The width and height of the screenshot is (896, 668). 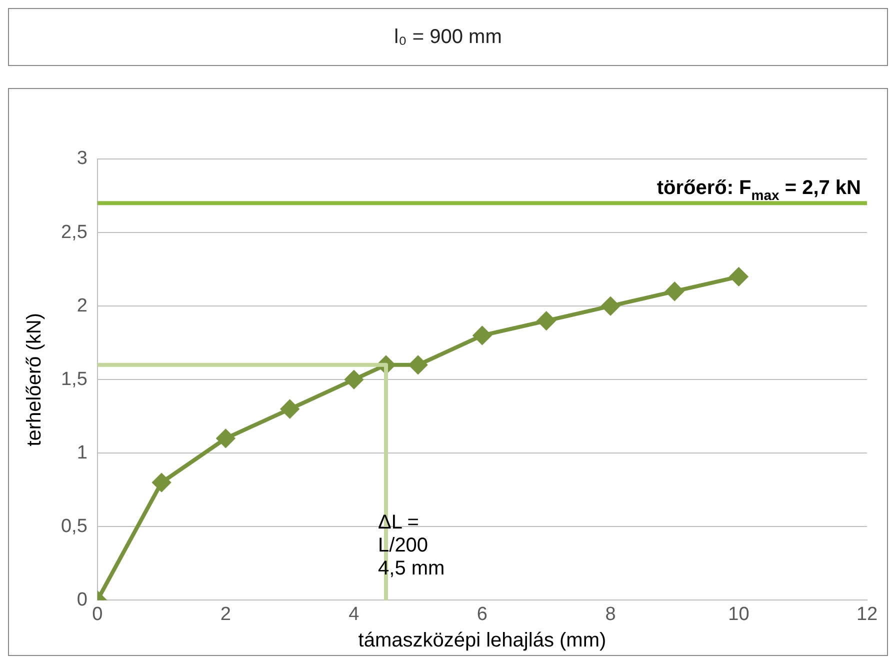 I want to click on x-tick-label: 4, so click(x=354, y=614).